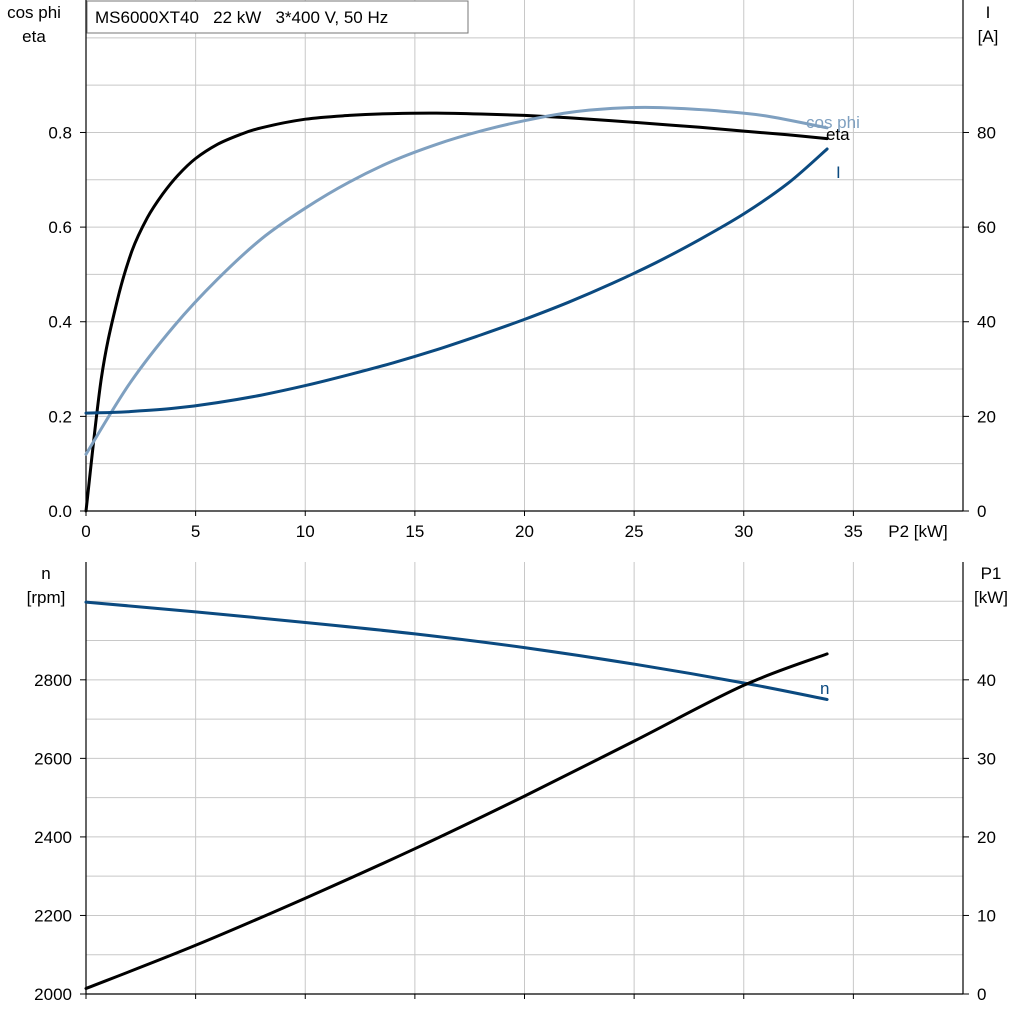 This screenshot has height=1024, width=1024. I want to click on y-right-axis-title: I, so click(988, 12).